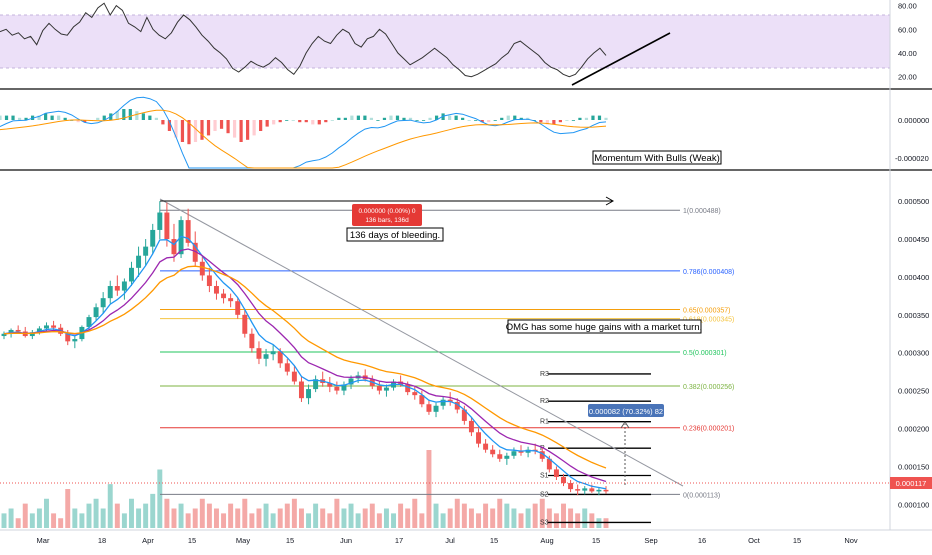 The image size is (932, 555). Describe the element at coordinates (657, 157) in the screenshot. I see `momentum-annotation-box` at that location.